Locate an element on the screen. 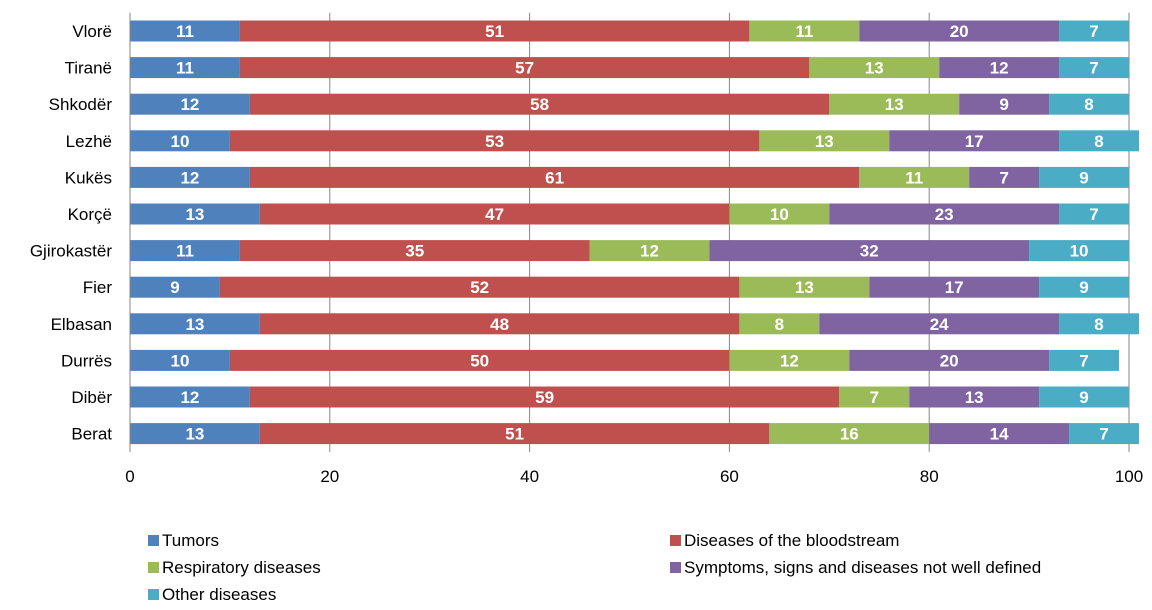 The image size is (1152, 610). data-label: 17 is located at coordinates (974, 141).